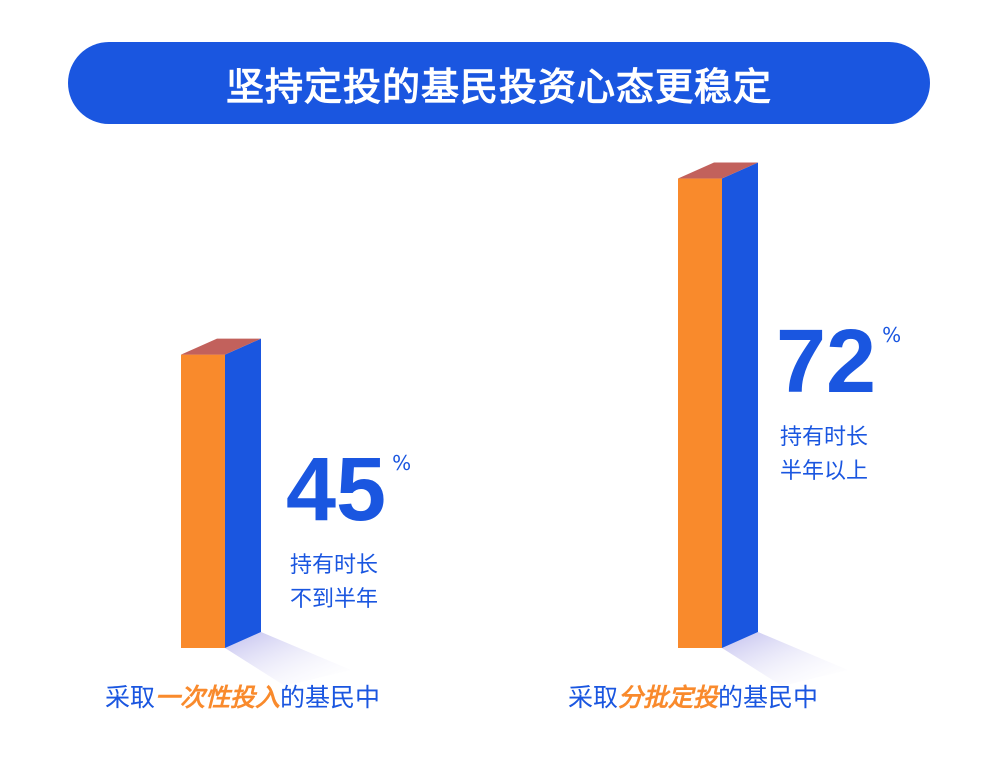 This screenshot has height=766, width=1000. What do you see at coordinates (693, 697) in the screenshot?
I see `category-label: 采取分批定投的基民中` at bounding box center [693, 697].